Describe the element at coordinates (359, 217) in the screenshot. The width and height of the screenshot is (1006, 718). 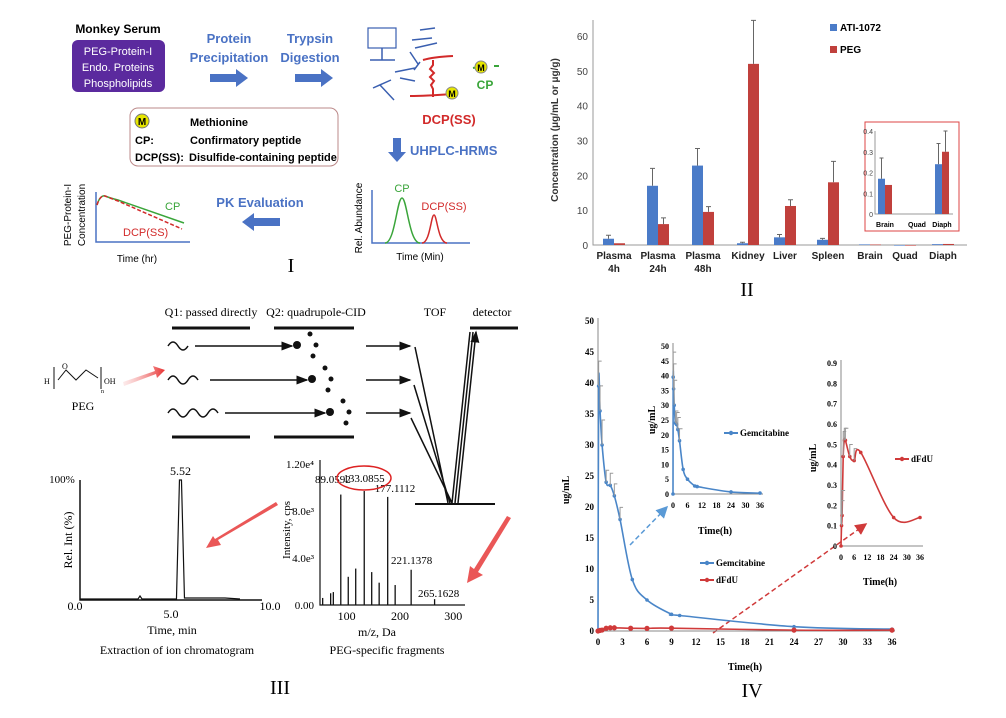
I see `y-axis-label: Rel. Abundance` at that location.